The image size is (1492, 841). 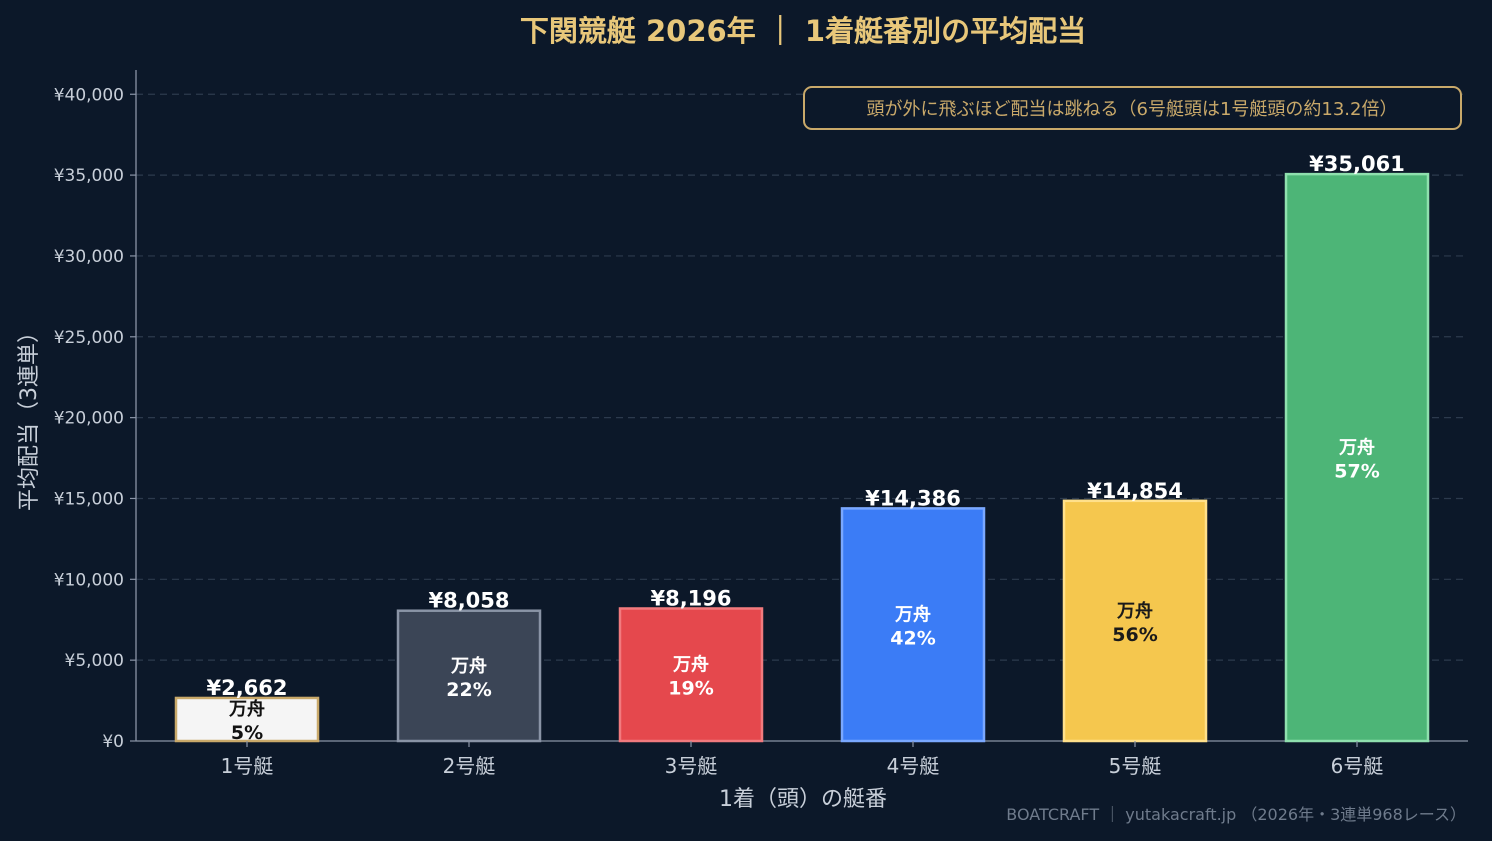 What do you see at coordinates (803, 799) in the screenshot?
I see `x-axis-label: 1着（頭）の艇番` at bounding box center [803, 799].